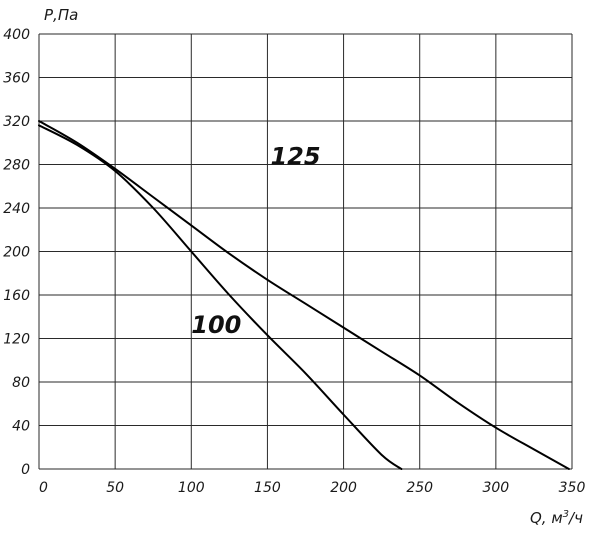 Image resolution: width=600 pixels, height=534 pixels. Describe the element at coordinates (419, 488) in the screenshot. I see `x-tick-label-250: 250` at that location.